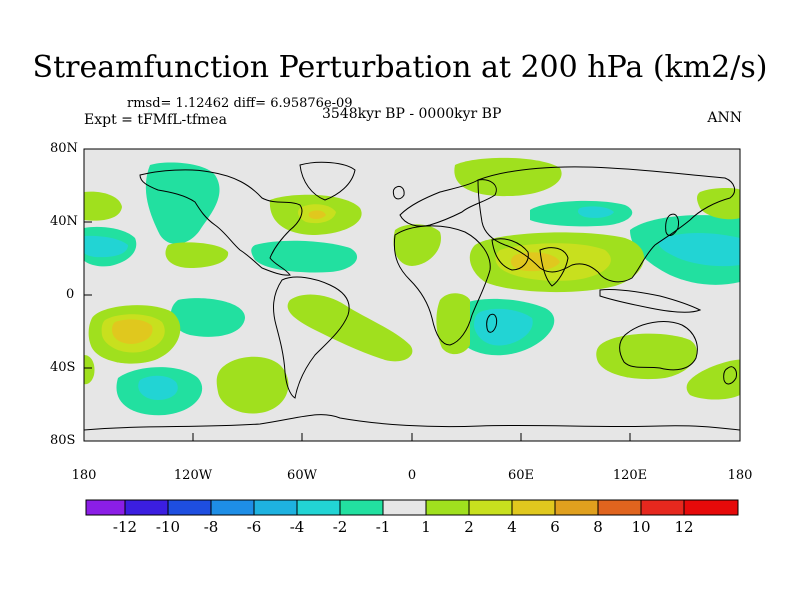 The width and height of the screenshot is (800, 600). I want to click on contour-positive-north-atlantic-east, so click(508, 177).